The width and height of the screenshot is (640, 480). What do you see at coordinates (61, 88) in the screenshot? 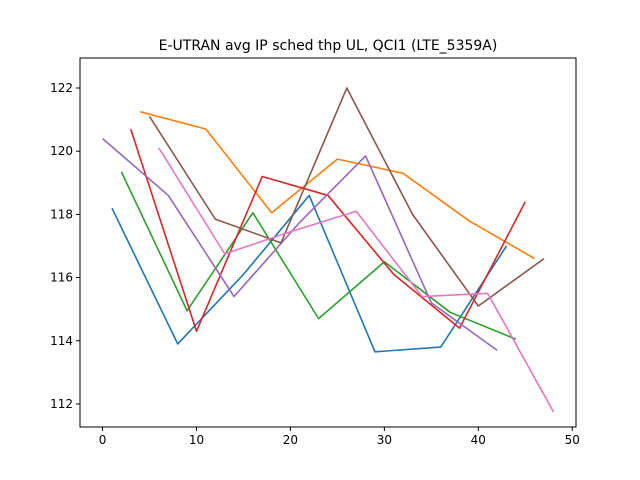
I see `y-tick-label: 122` at bounding box center [61, 88].